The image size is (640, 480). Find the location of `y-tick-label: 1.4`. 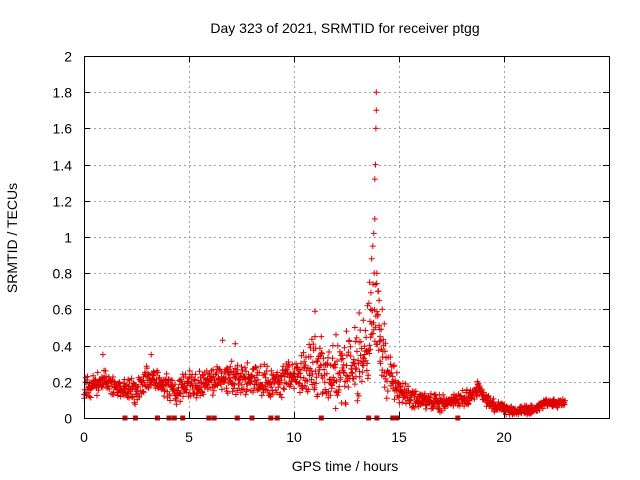

y-tick-label: 1.4 is located at coordinates (63, 166).